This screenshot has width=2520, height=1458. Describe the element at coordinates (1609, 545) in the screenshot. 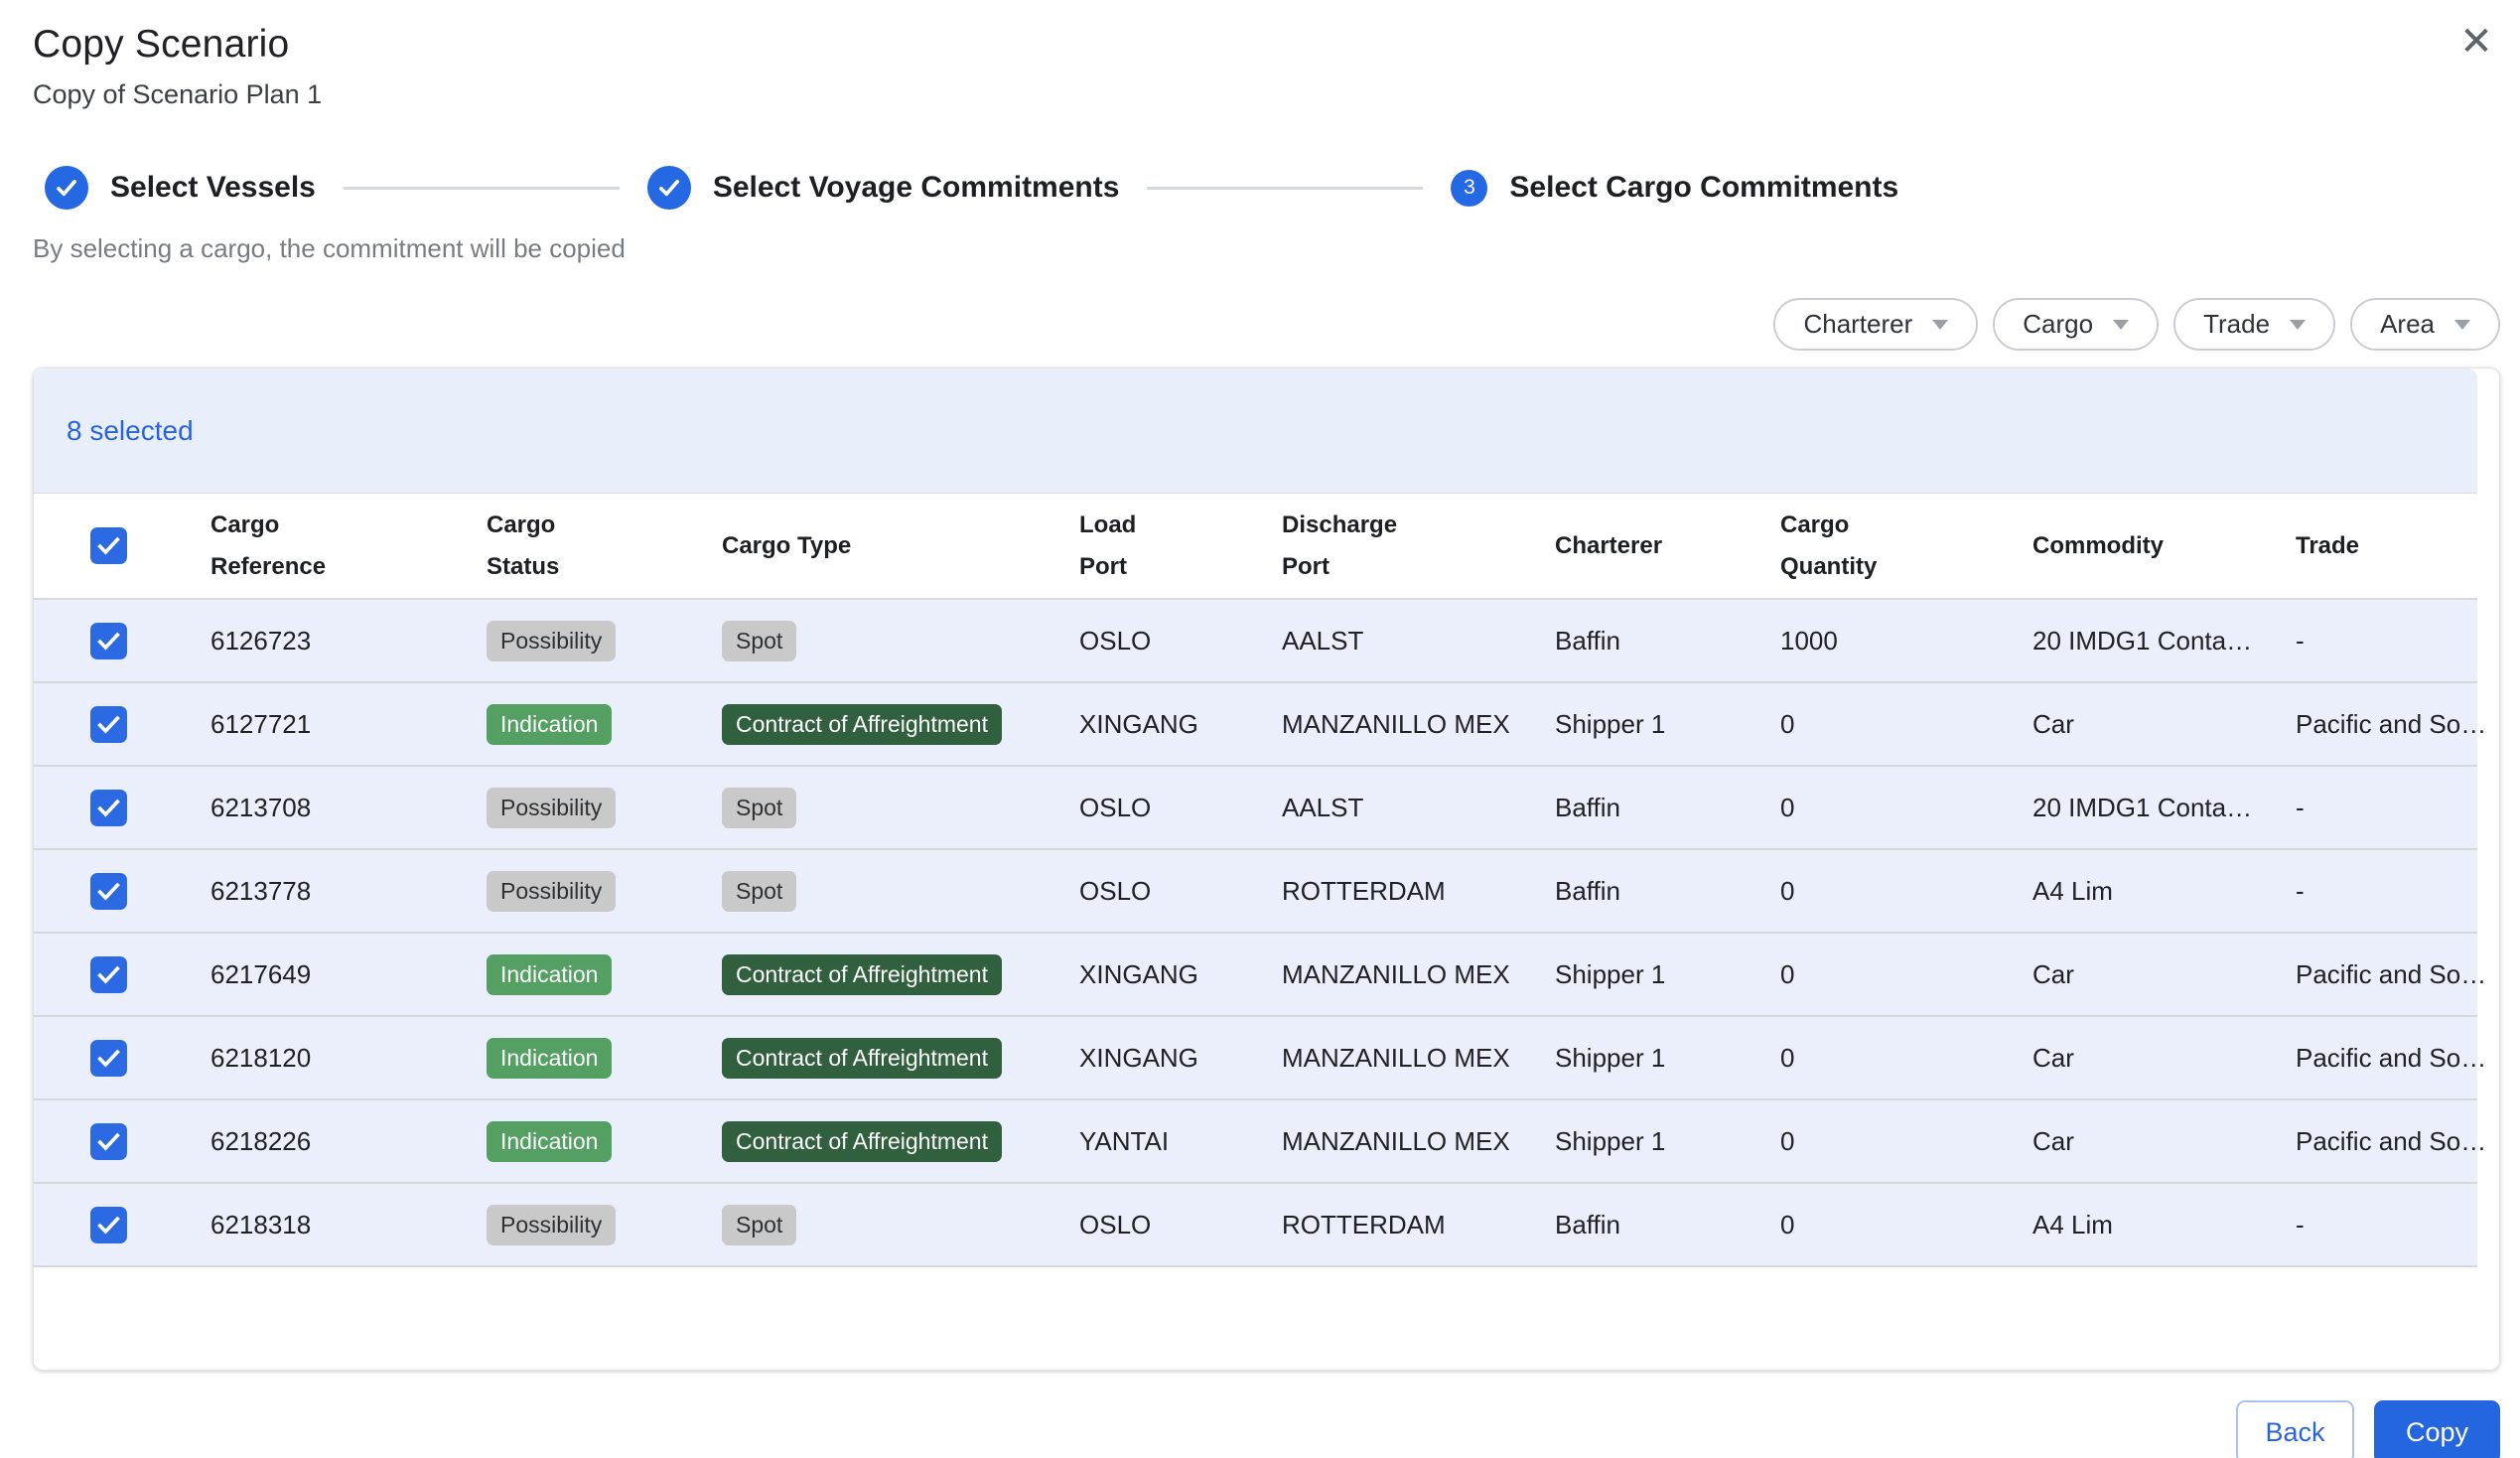

I see `header-charterer: Charterer` at that location.